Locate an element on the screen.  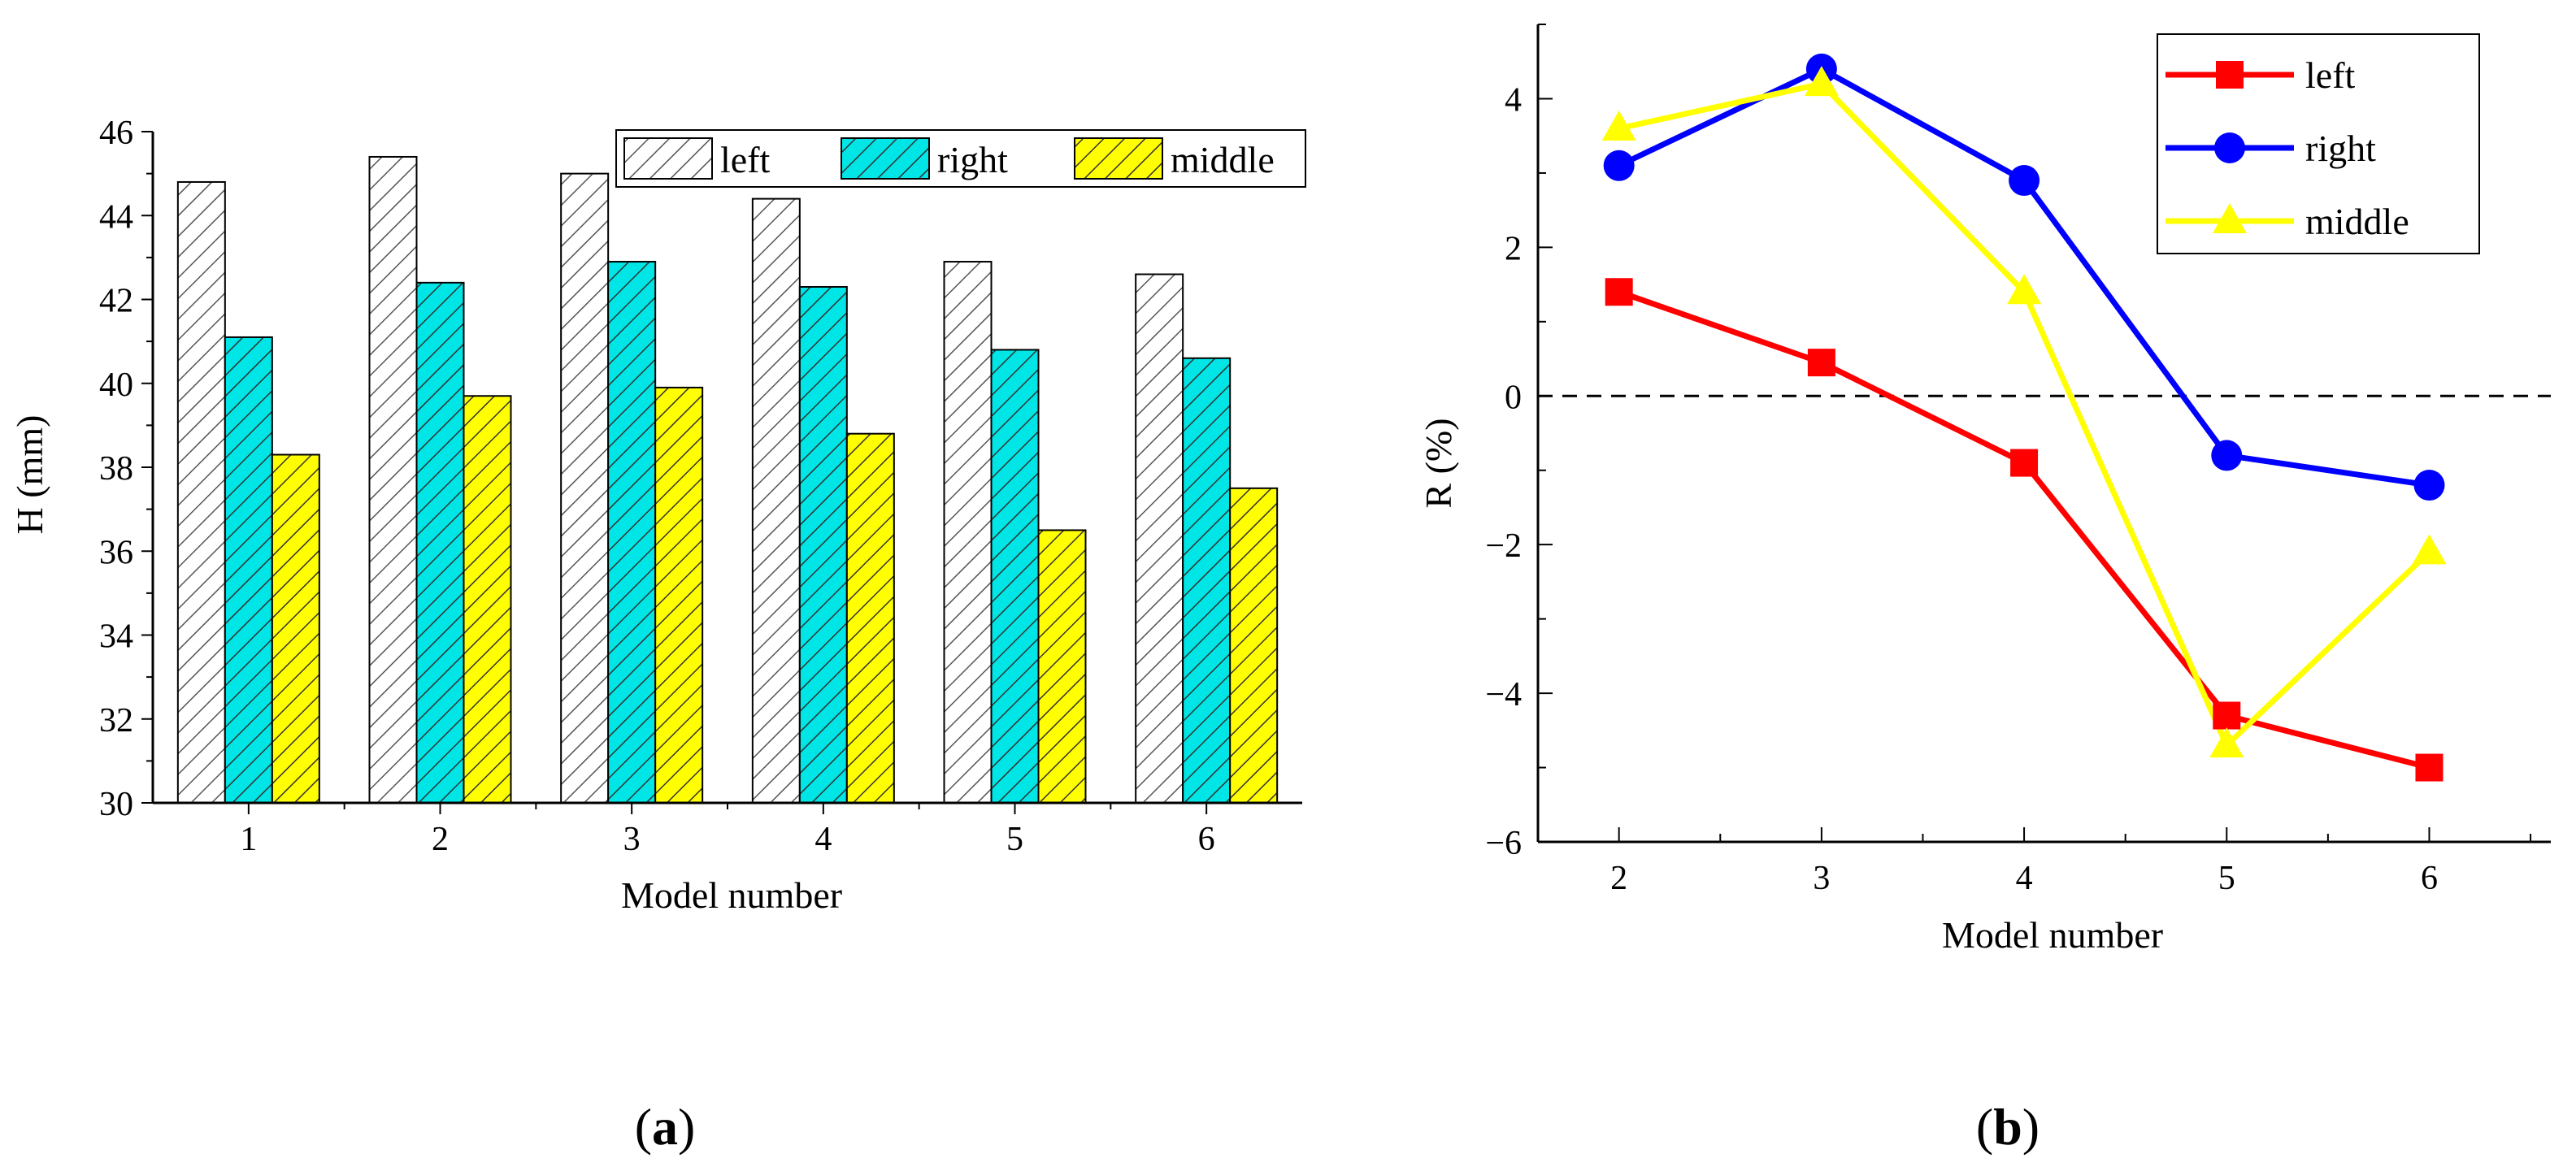
y-tick-label--2: −2 is located at coordinates (1503, 546).